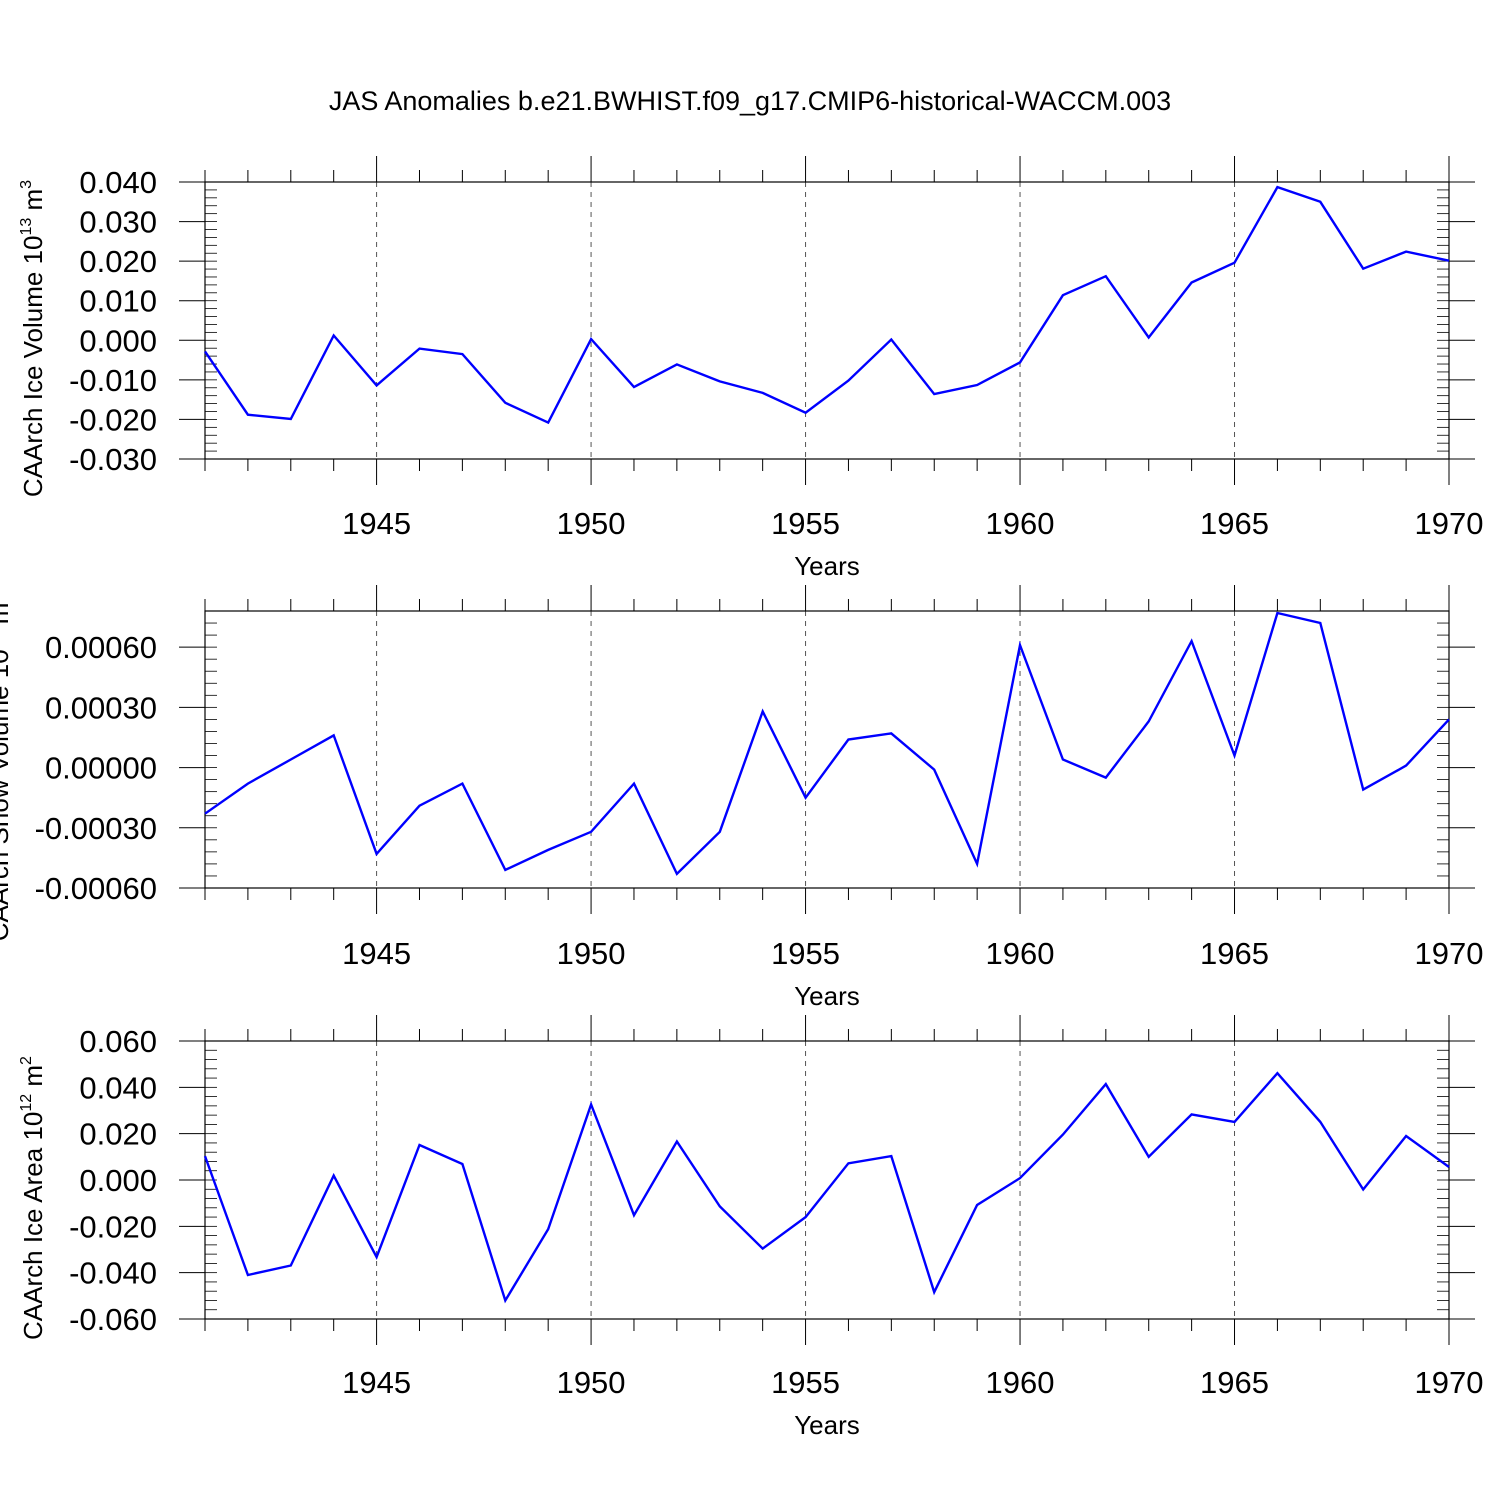 The height and width of the screenshot is (1500, 1500). What do you see at coordinates (113, 1319) in the screenshot?
I see `y-tick-label: -0.060` at bounding box center [113, 1319].